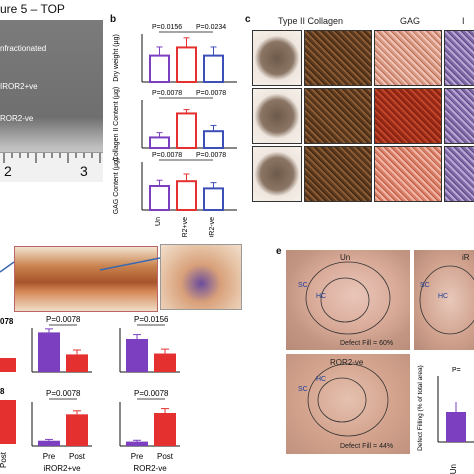  What do you see at coordinates (303, 285) in the screenshot?
I see `sc-label-1: SC` at bounding box center [303, 285].